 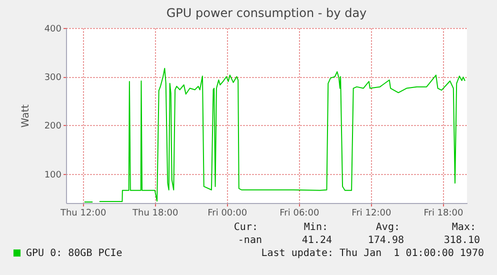 What do you see at coordinates (228, 213) in the screenshot?
I see `x-tick-label: Fri 00:00` at bounding box center [228, 213].